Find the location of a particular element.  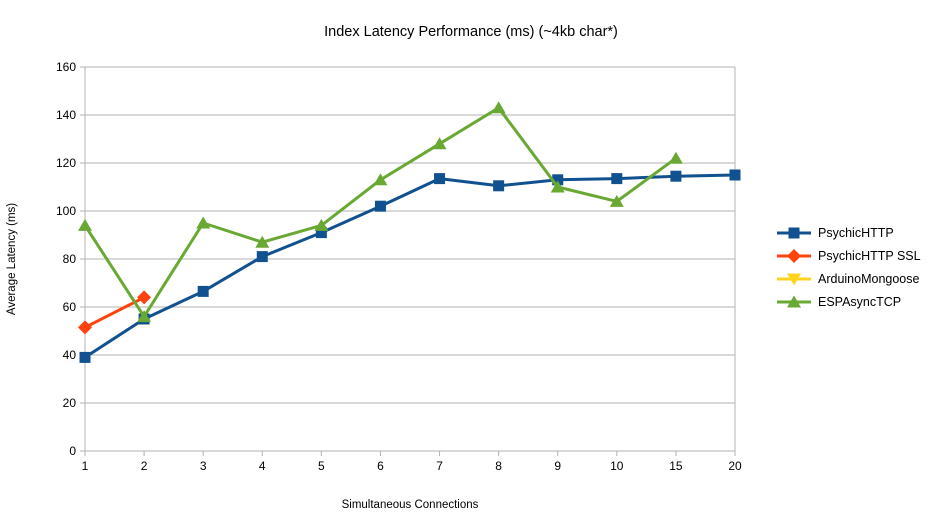

x-tick-label: 3 is located at coordinates (203, 466).